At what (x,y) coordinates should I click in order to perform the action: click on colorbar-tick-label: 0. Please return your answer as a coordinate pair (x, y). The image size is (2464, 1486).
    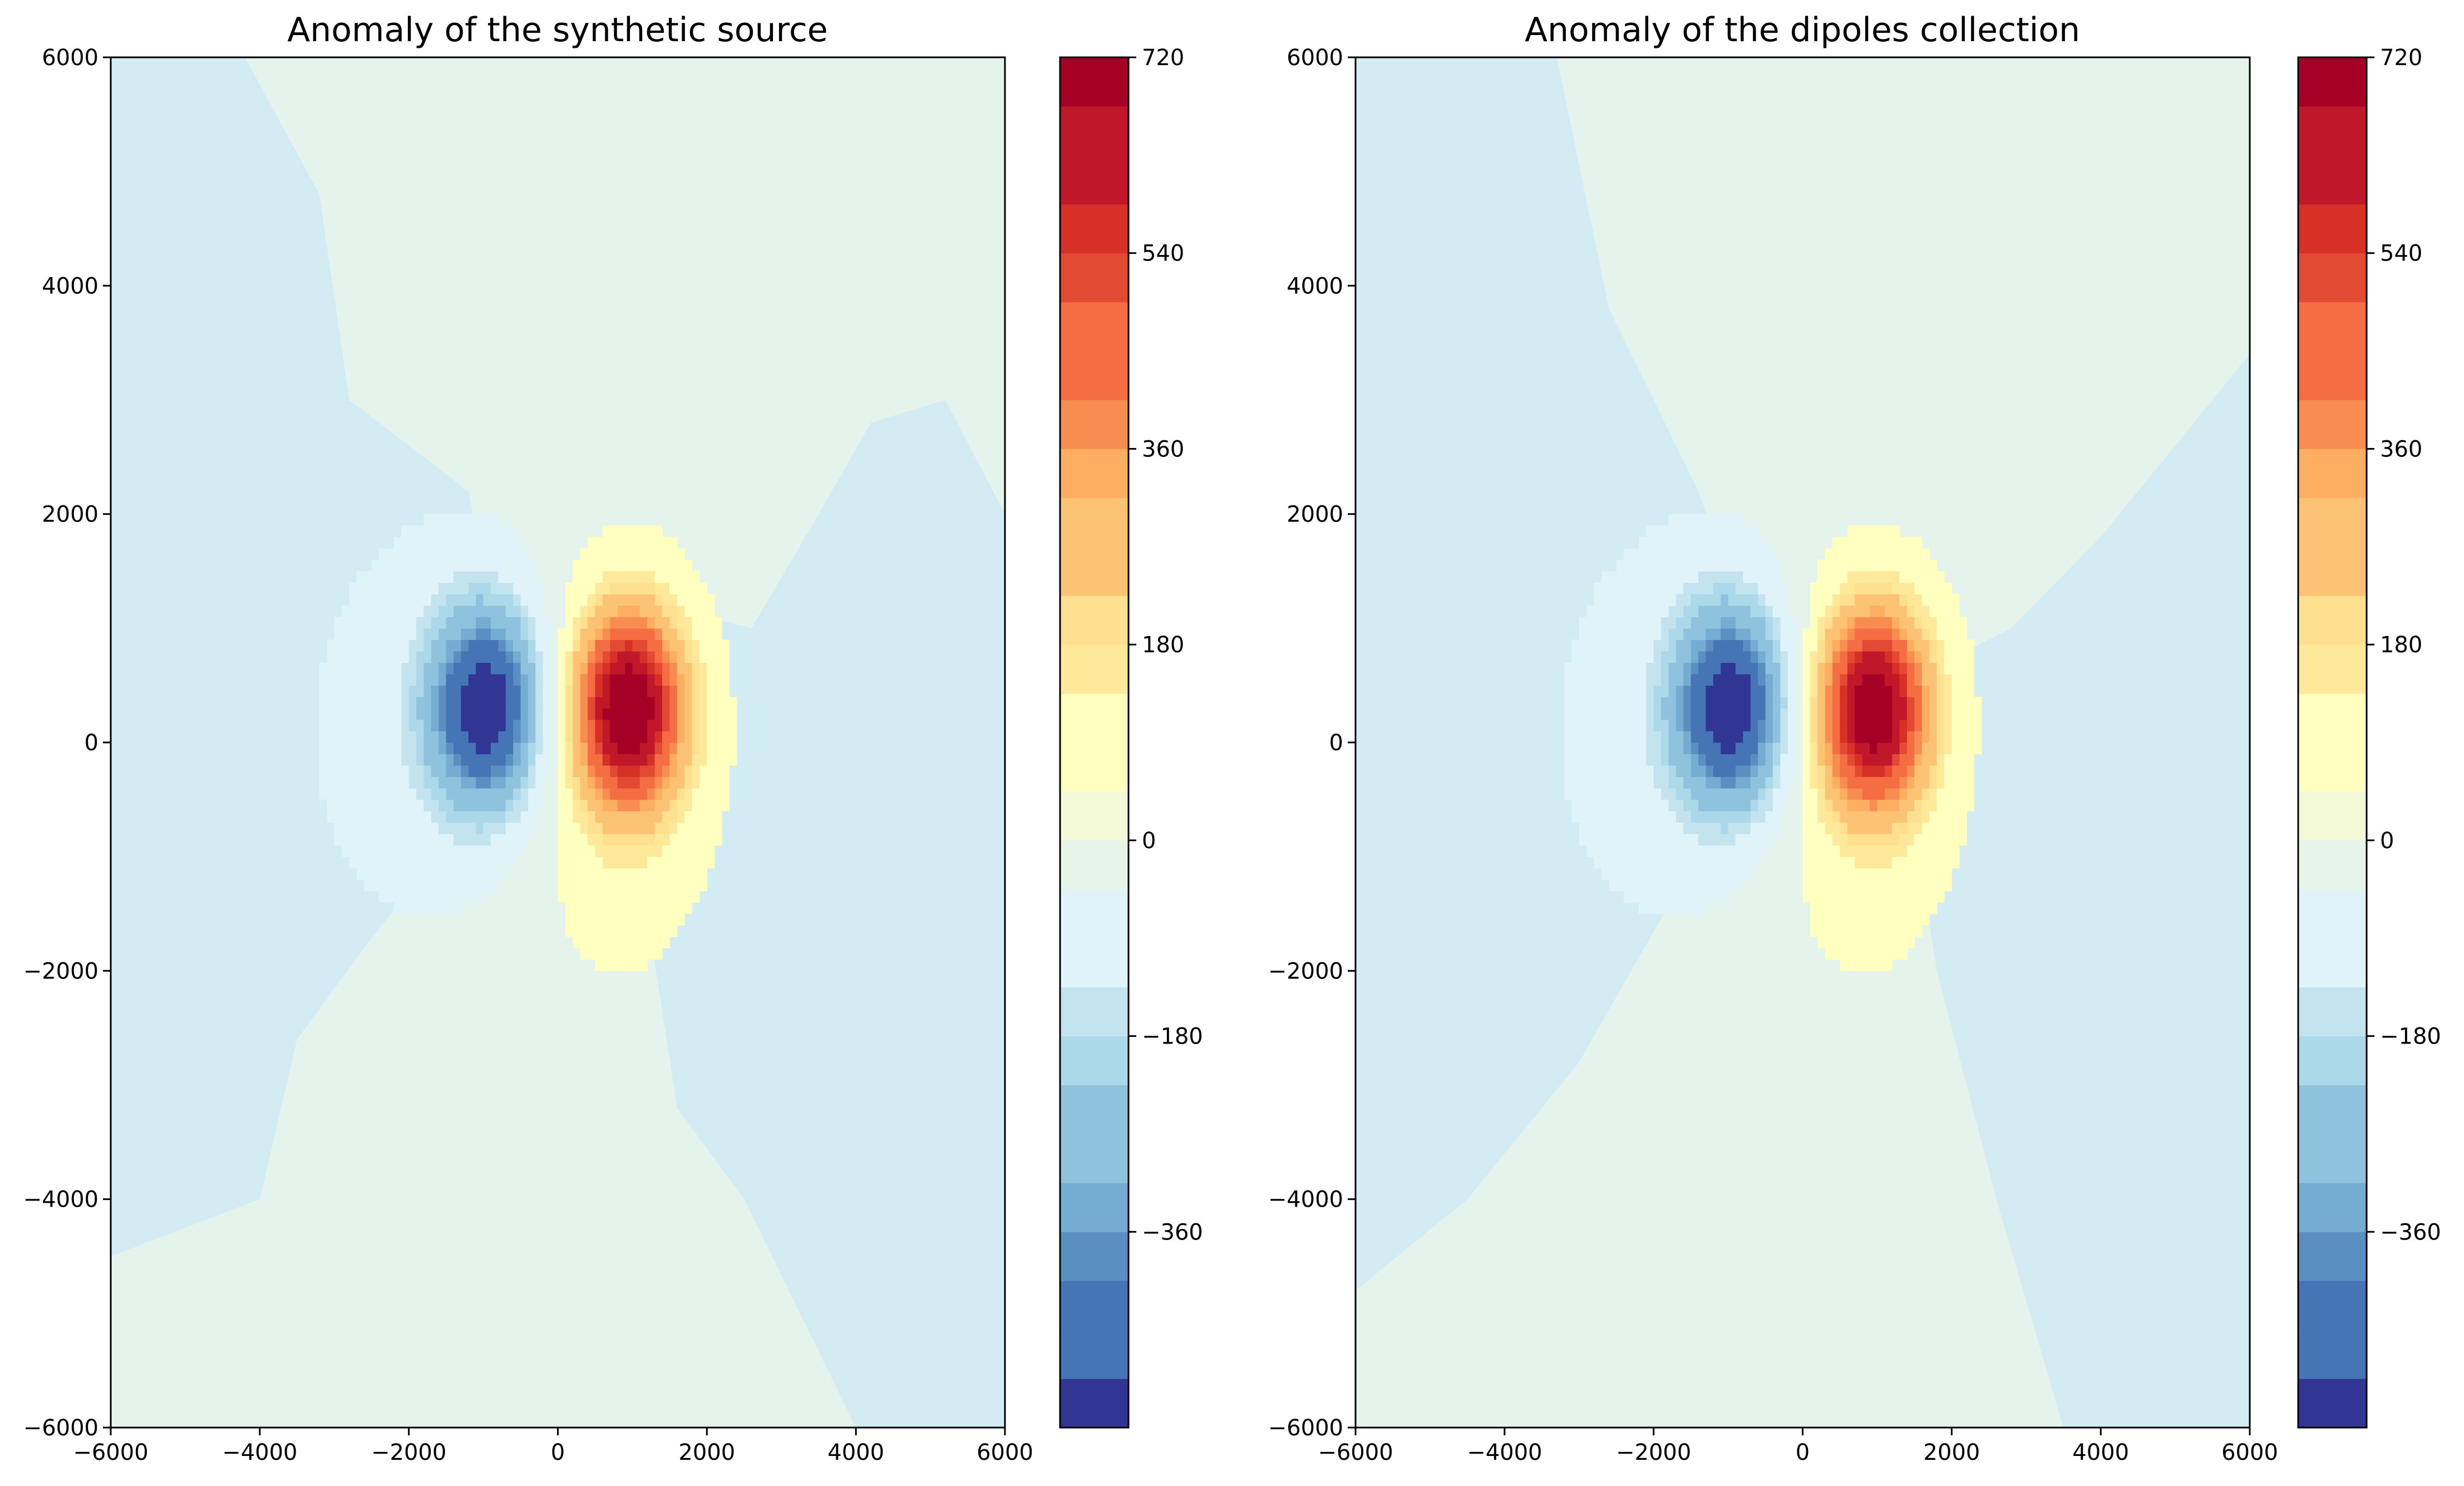
    Looking at the image, I should click on (2387, 841).